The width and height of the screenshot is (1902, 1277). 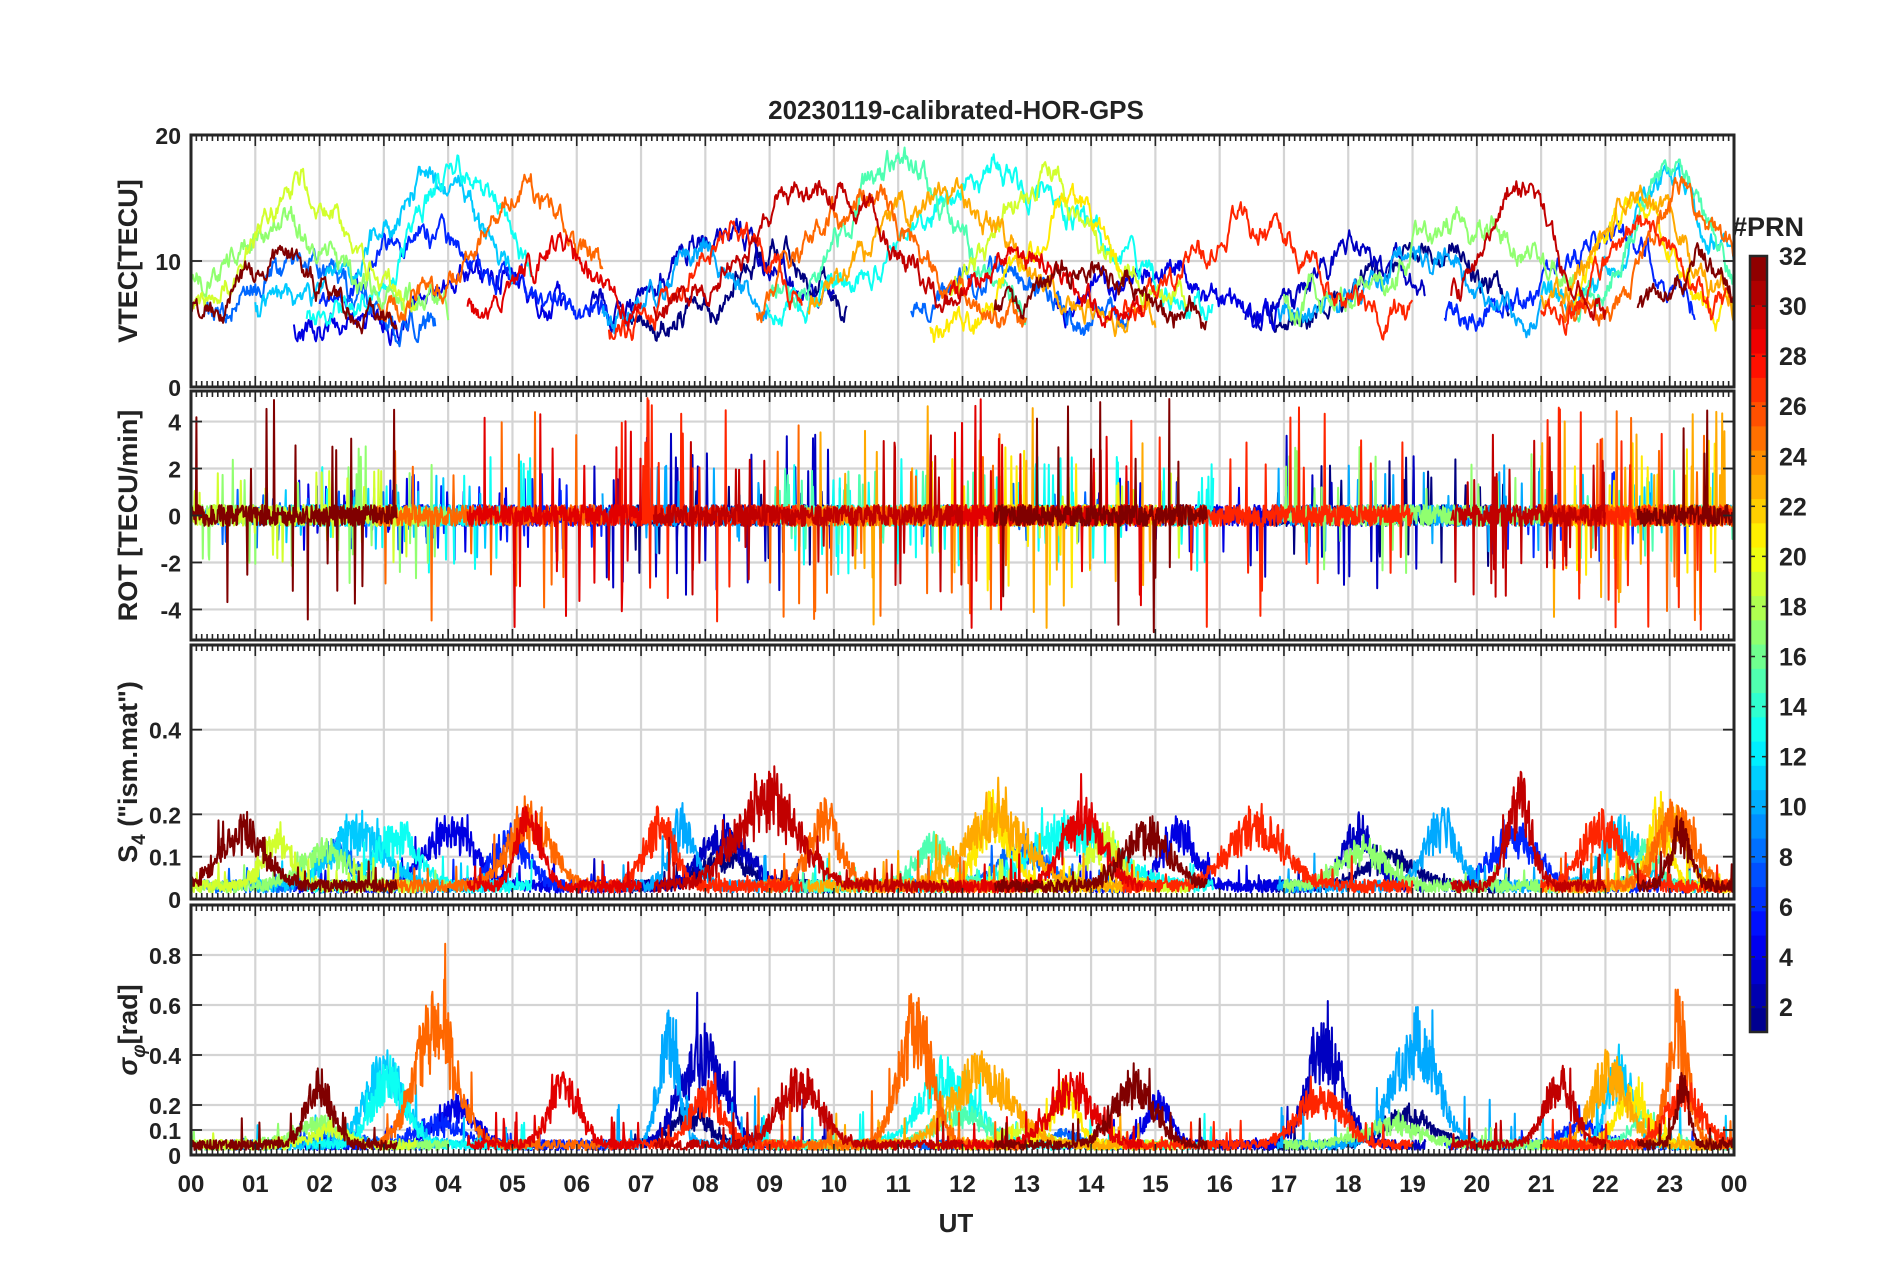 I want to click on x-tick-label: 11, so click(x=898, y=1184).